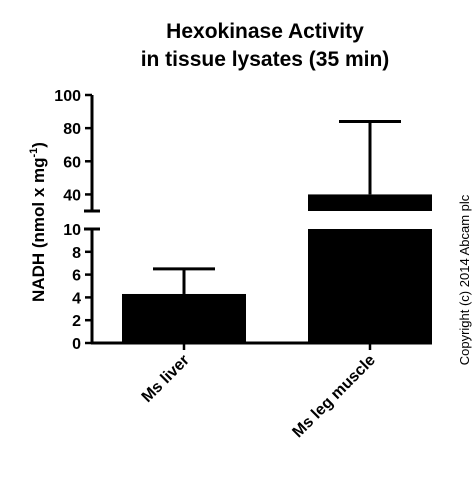 Image resolution: width=475 pixels, height=477 pixels. Describe the element at coordinates (166, 379) in the screenshot. I see `category-label-0: Ms liver` at that location.